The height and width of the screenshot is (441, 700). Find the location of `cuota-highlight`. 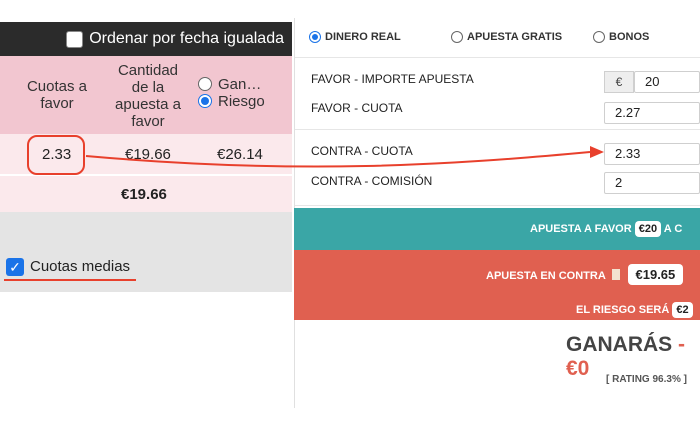

cuota-highlight is located at coordinates (56, 155).